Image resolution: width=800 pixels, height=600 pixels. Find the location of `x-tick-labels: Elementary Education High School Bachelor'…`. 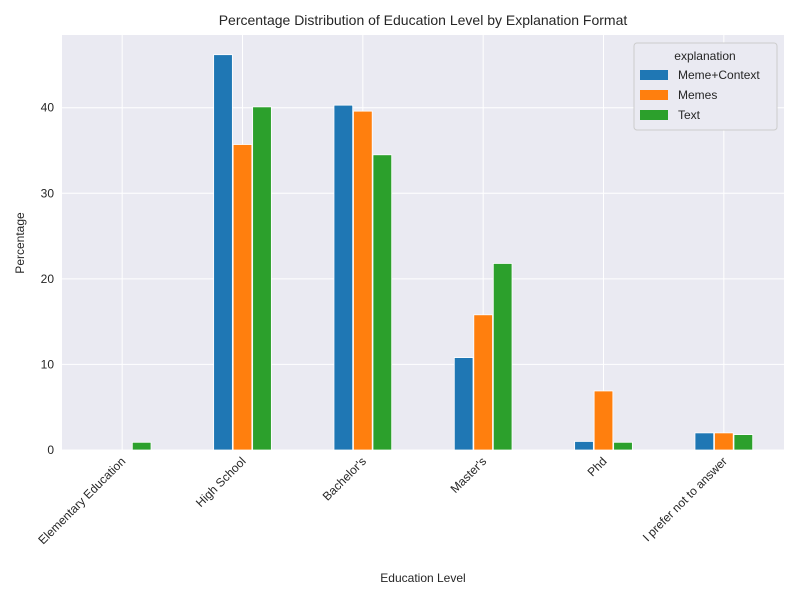

x-tick-labels: Elementary Education High School Bachelor'… is located at coordinates (382, 500).